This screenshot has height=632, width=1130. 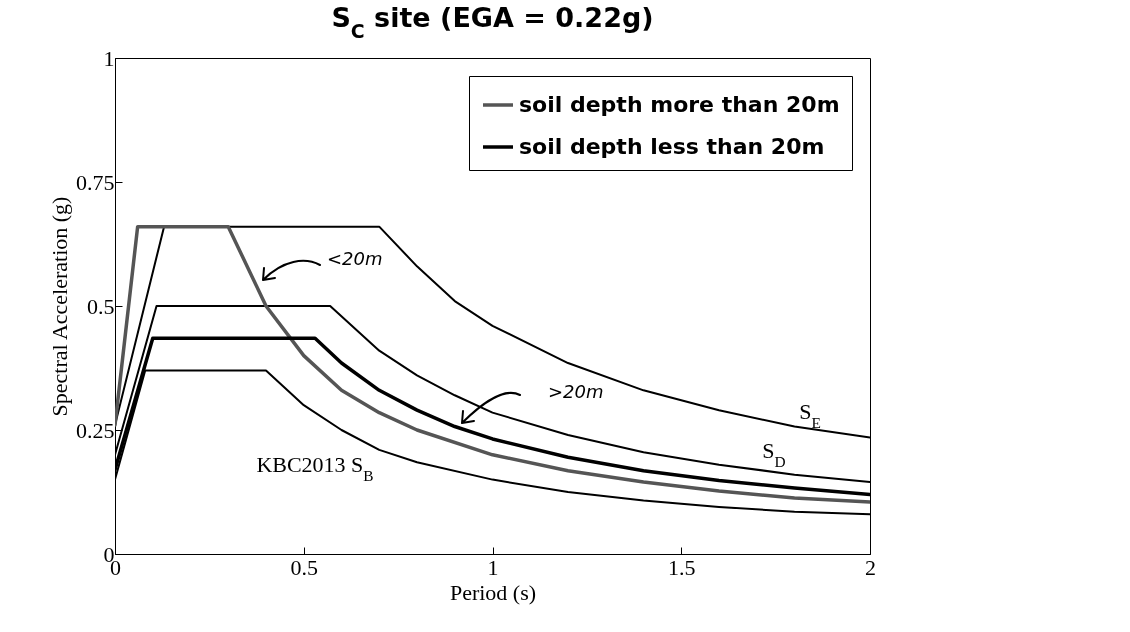 What do you see at coordinates (59, 306) in the screenshot?
I see `y-axis-title: Spectral Acceleration (g)` at bounding box center [59, 306].